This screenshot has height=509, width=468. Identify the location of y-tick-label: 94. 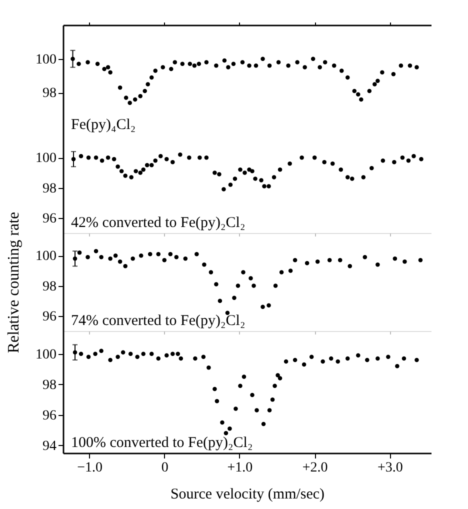
(49, 446).